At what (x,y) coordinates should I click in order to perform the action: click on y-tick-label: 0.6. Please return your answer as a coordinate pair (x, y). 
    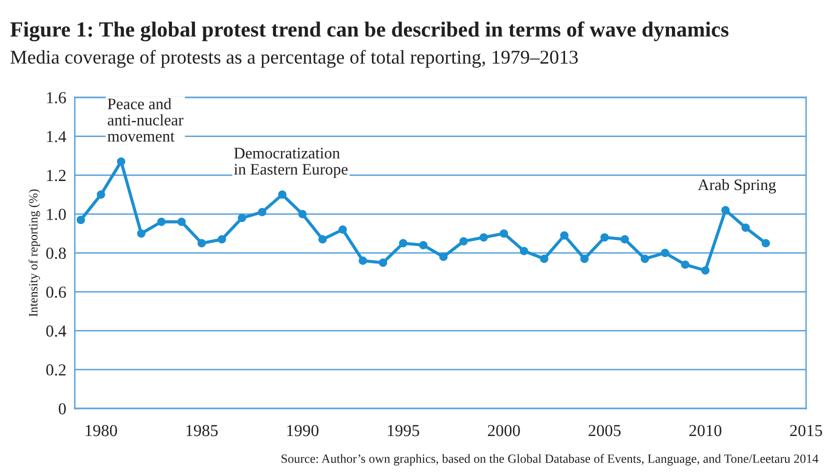
    Looking at the image, I should click on (56, 292).